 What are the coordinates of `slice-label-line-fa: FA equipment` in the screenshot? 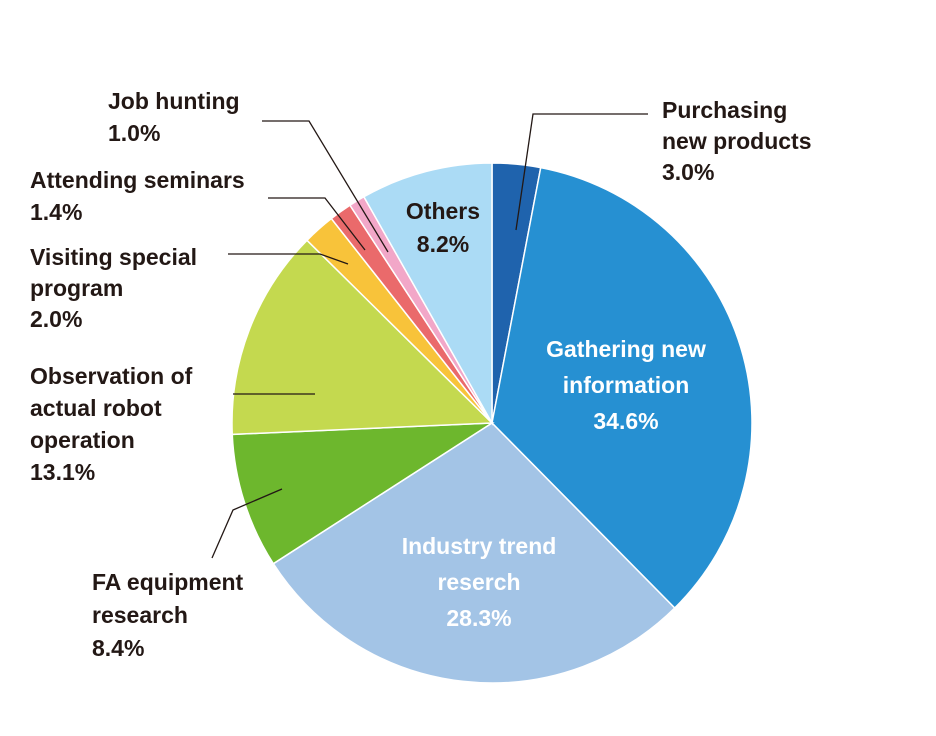 It's located at (168, 582).